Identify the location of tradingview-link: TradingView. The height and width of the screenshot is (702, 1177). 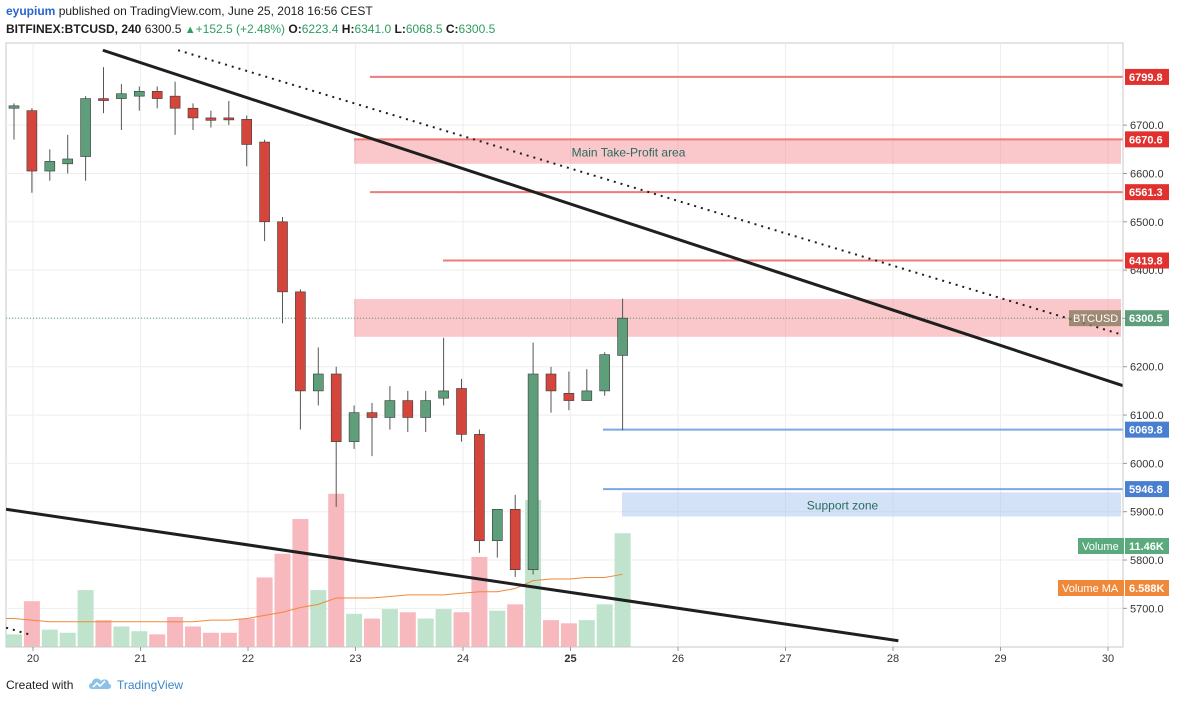
(150, 685).